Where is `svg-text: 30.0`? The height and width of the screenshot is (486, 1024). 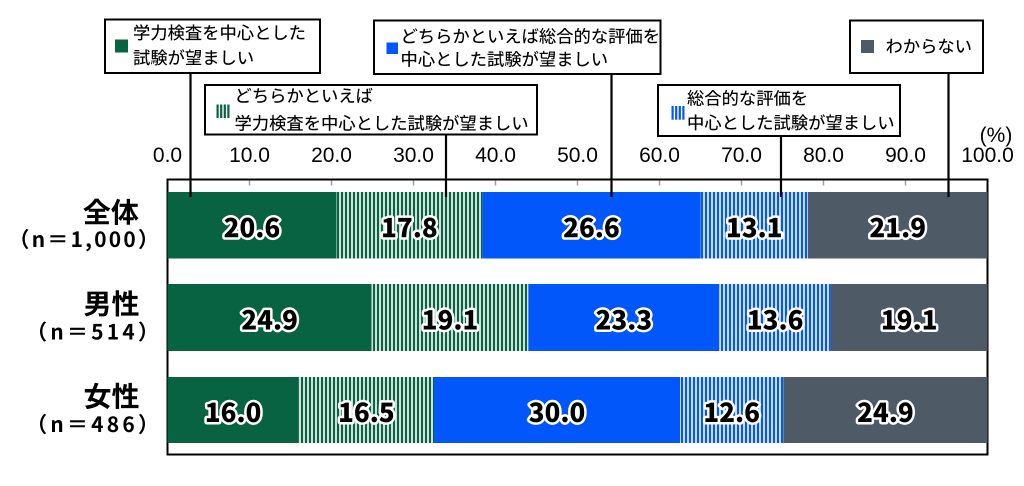
svg-text: 30.0 is located at coordinates (413, 155).